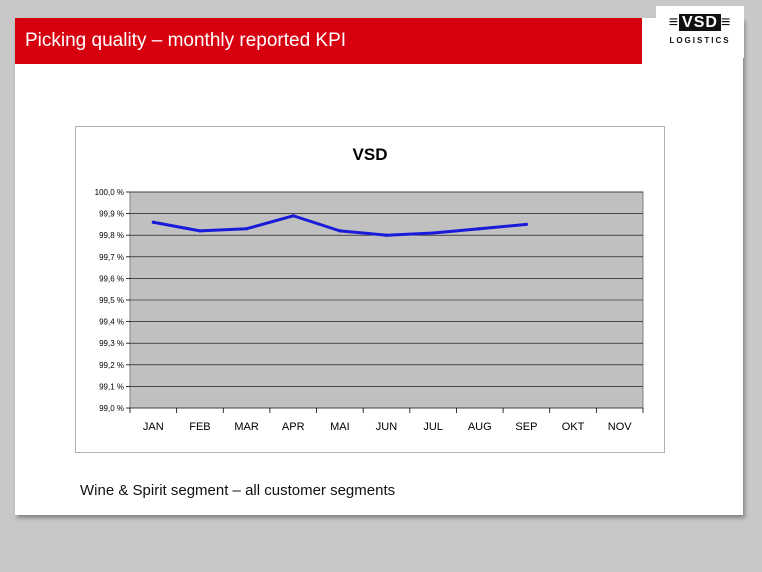 This screenshot has width=762, height=572. What do you see at coordinates (700, 22) in the screenshot?
I see `logo-wordmark: VSD` at bounding box center [700, 22].